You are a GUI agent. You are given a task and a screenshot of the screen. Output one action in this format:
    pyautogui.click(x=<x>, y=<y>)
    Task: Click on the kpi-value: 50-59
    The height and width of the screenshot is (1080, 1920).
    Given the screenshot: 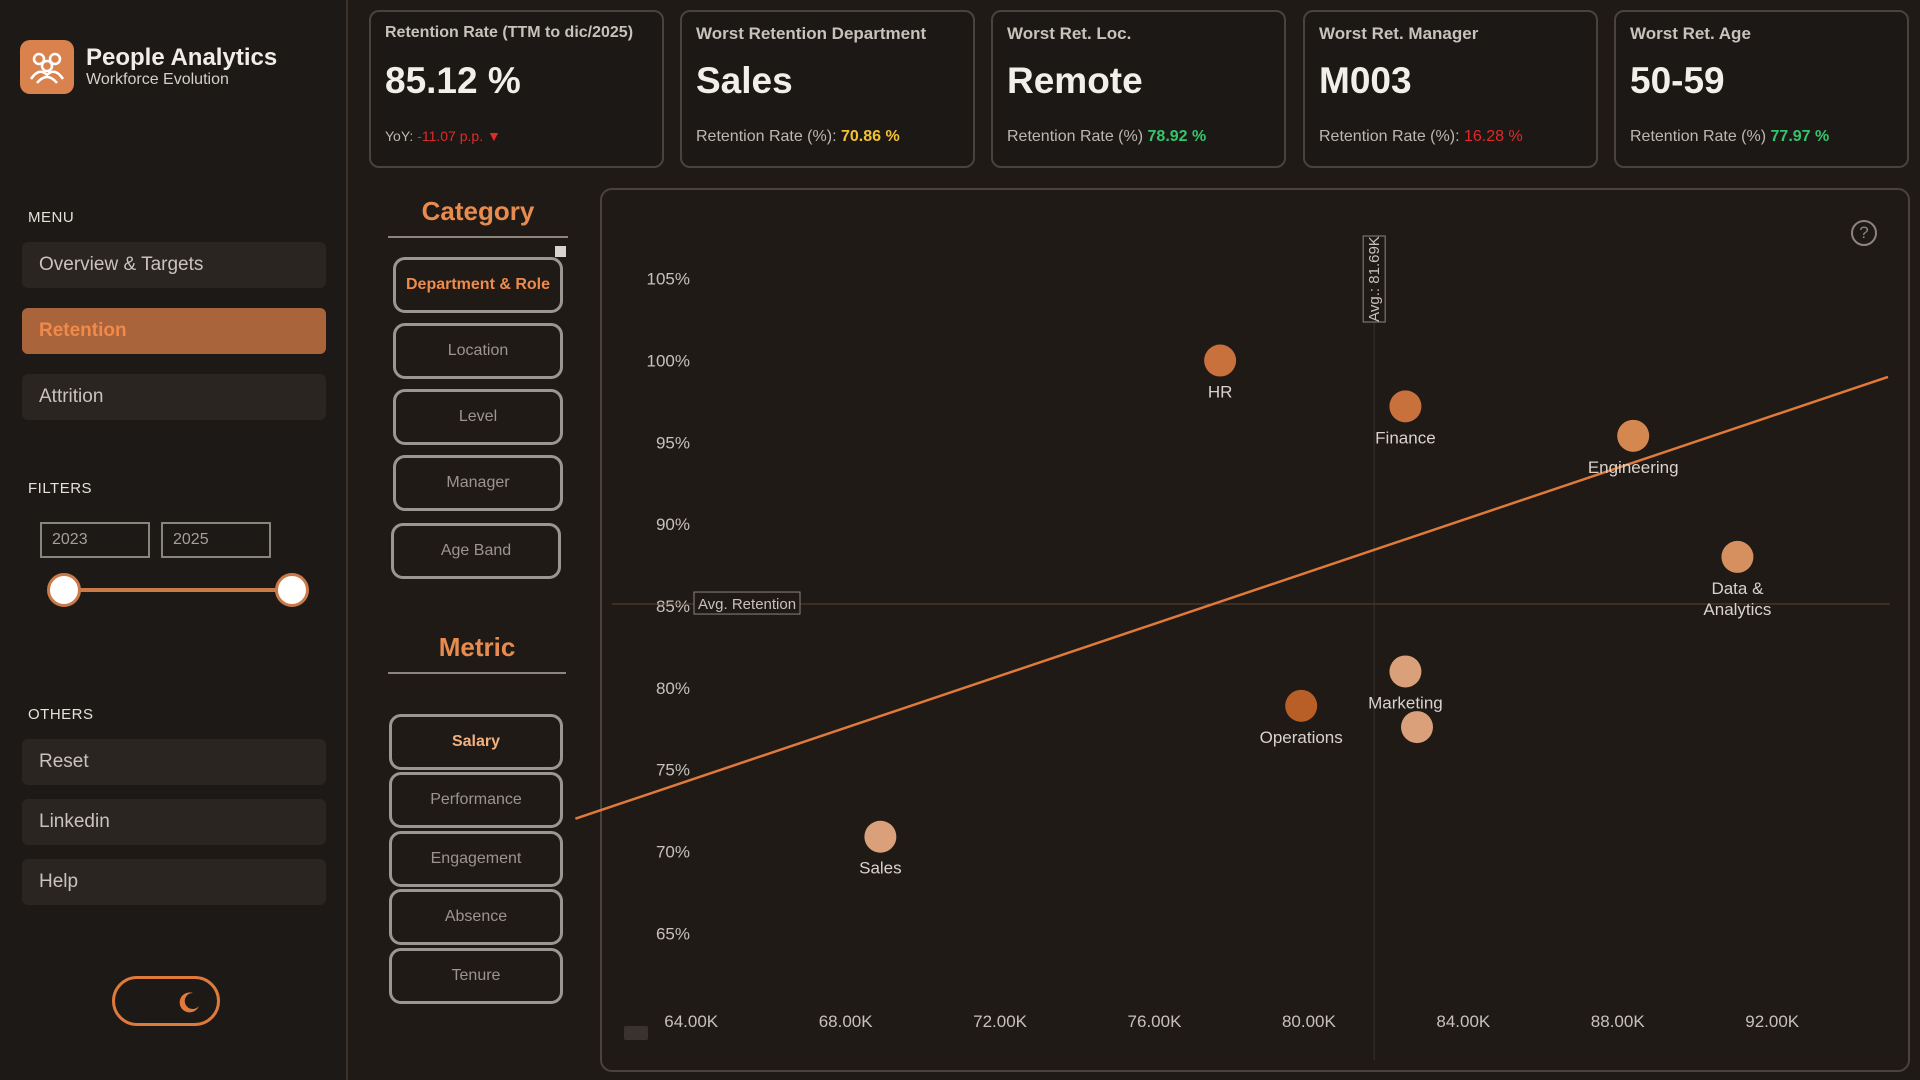 What is the action you would take?
    pyautogui.click(x=1677, y=80)
    